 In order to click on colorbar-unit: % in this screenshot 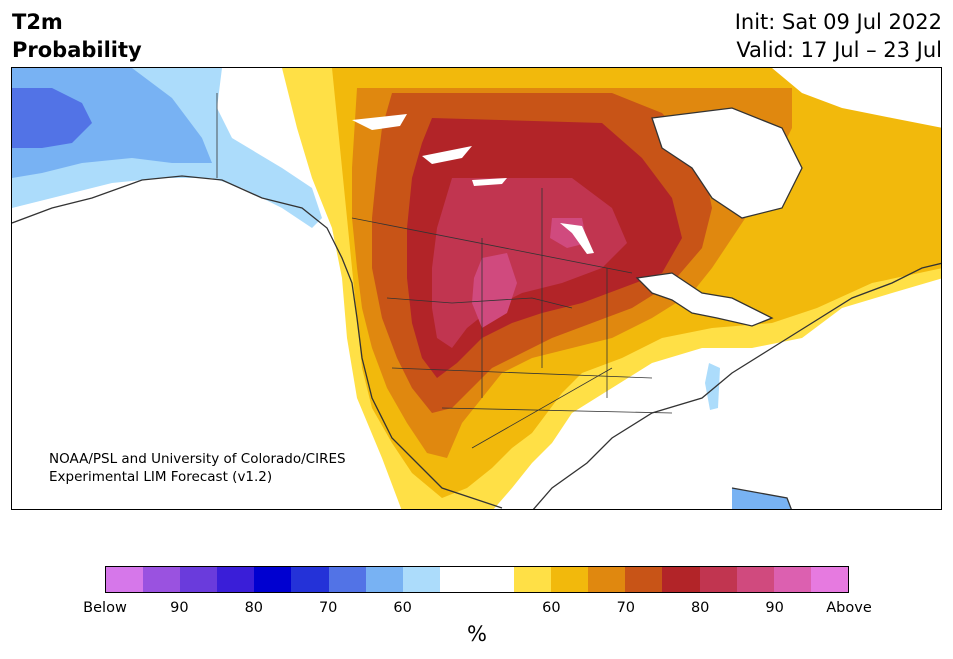, I will do `click(477, 634)`.